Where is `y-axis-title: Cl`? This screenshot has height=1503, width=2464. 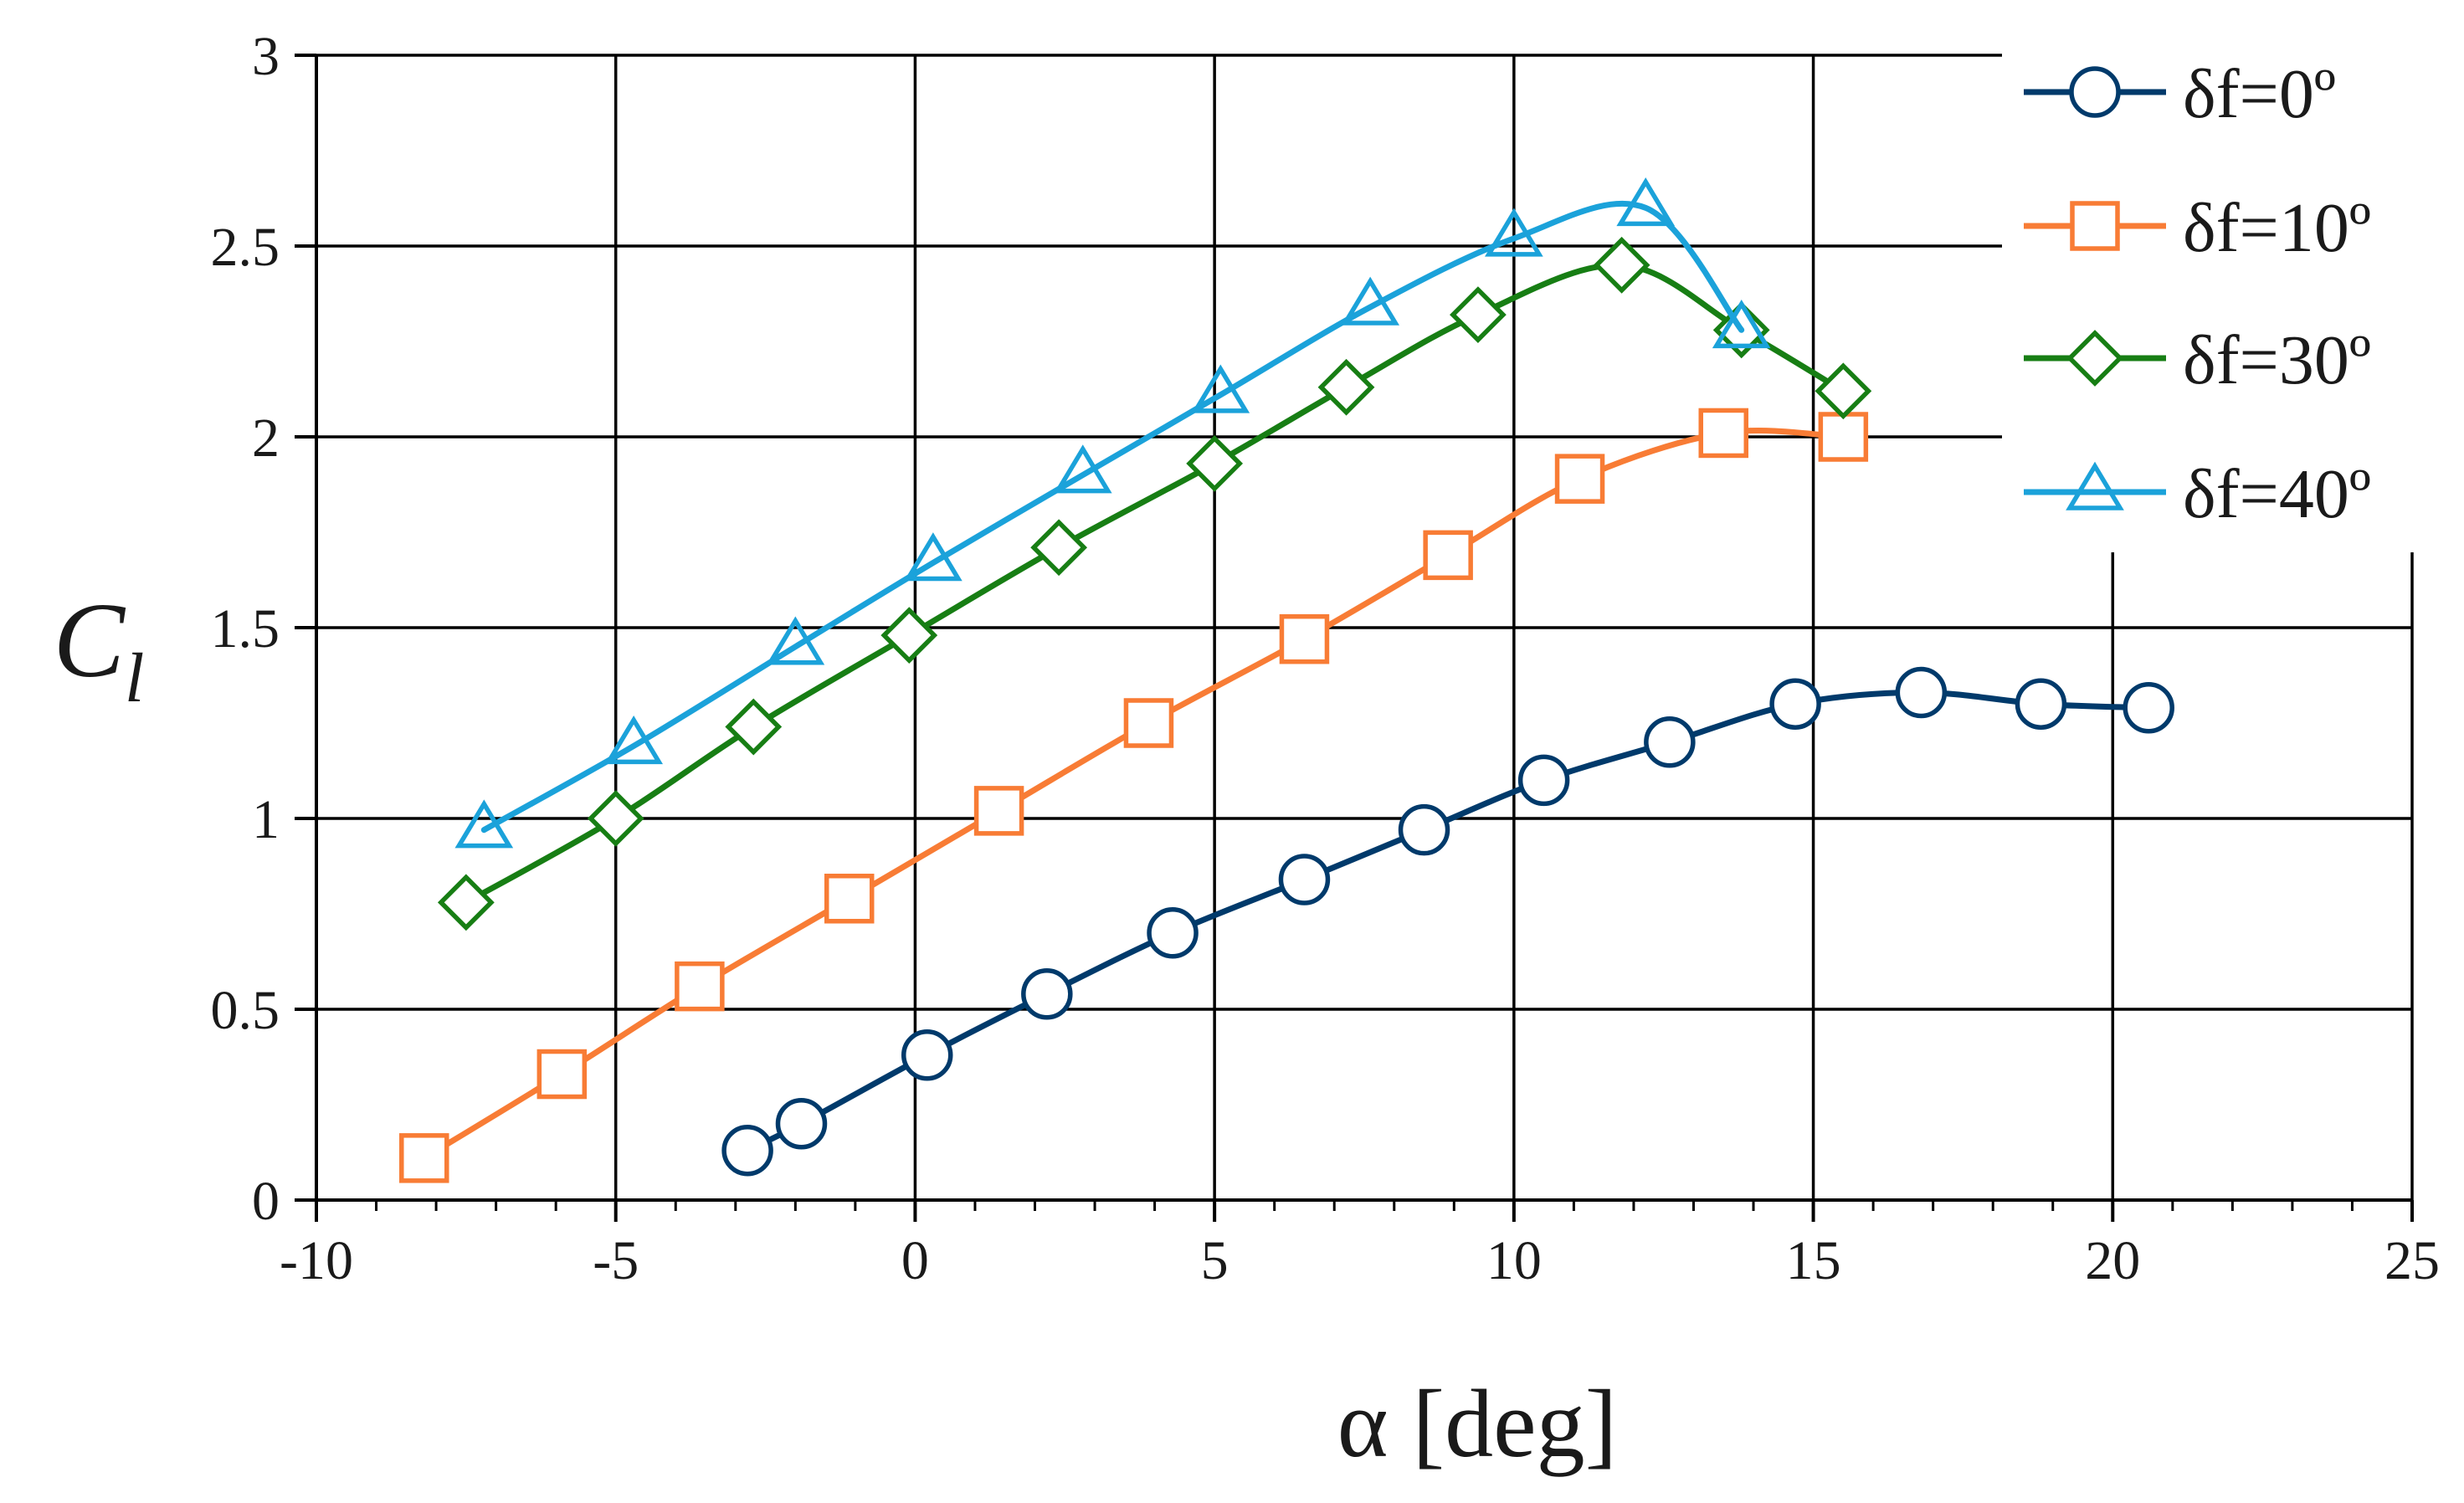 y-axis-title: Cl is located at coordinates (99, 649).